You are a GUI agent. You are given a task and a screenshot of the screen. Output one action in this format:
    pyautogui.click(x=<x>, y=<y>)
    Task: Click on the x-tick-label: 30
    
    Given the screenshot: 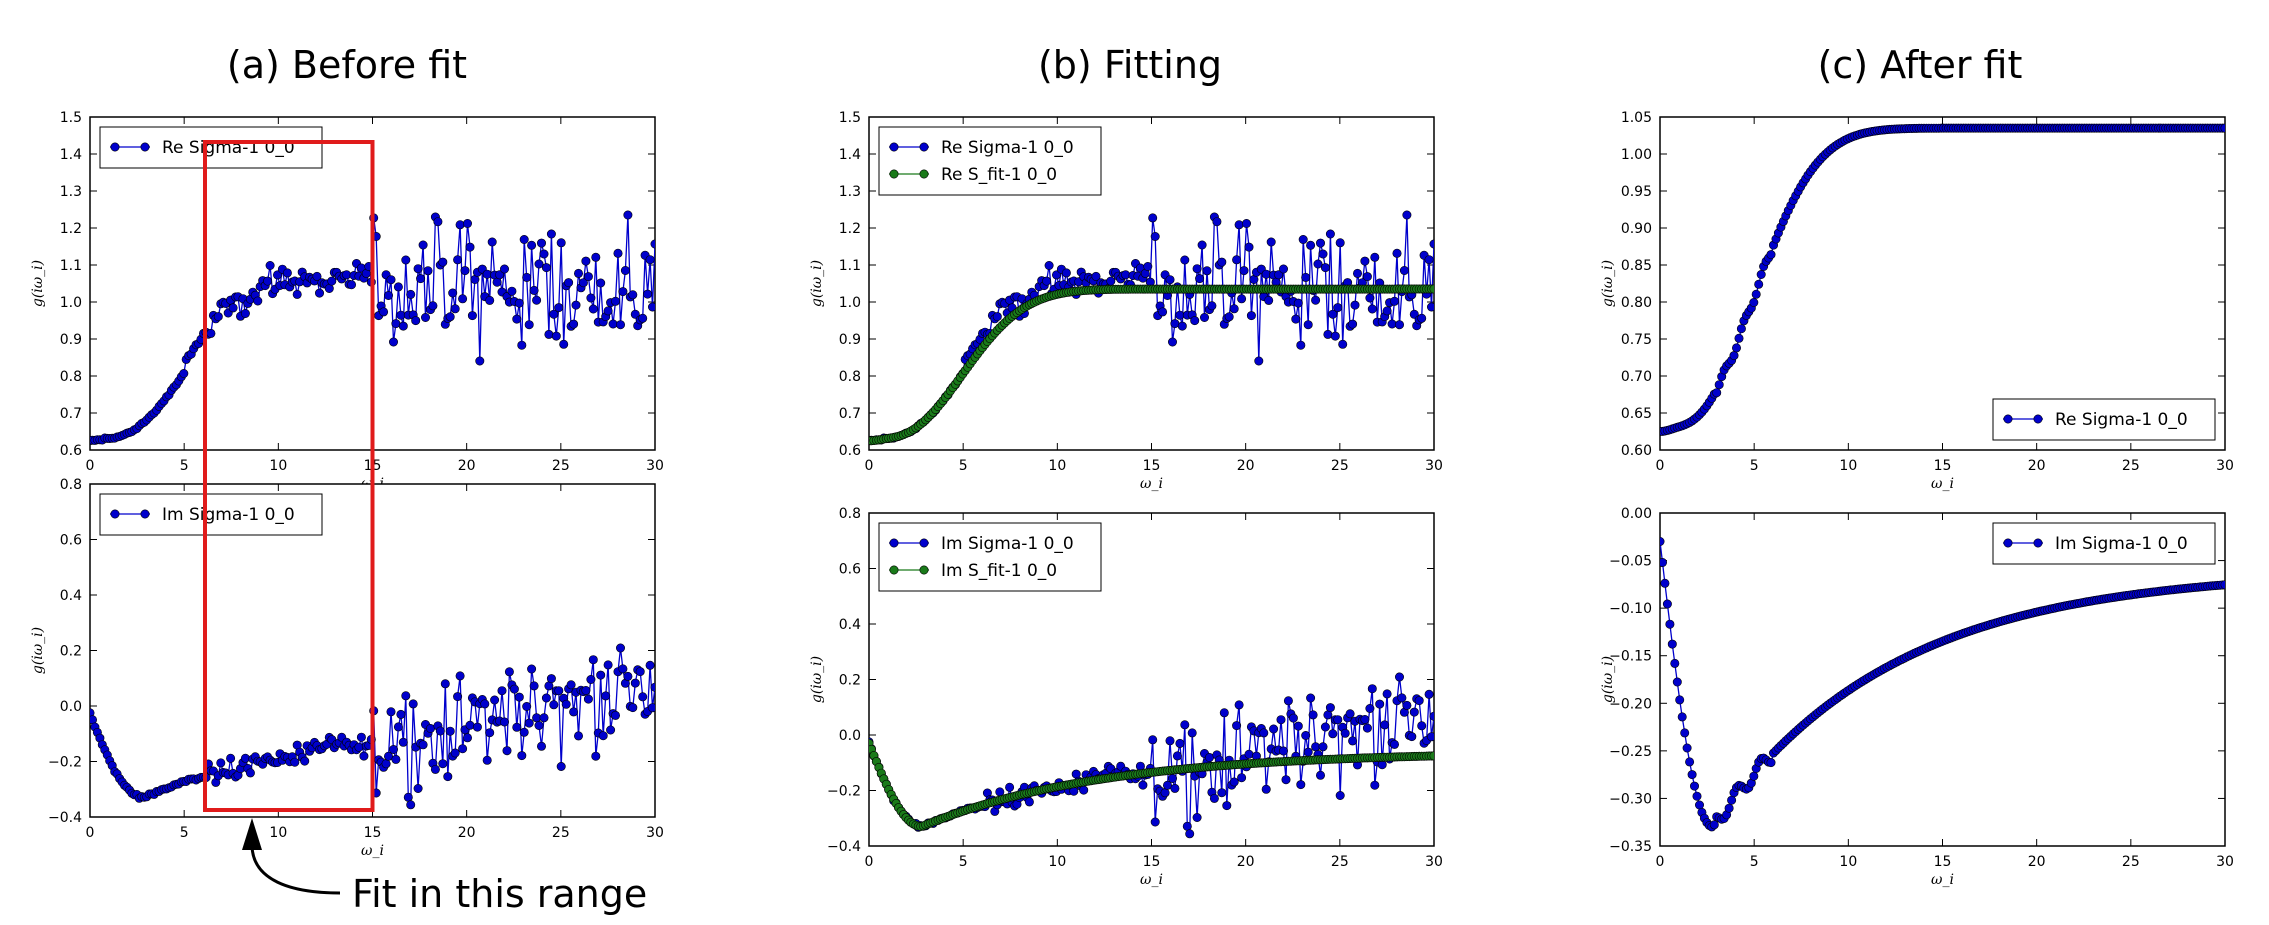 What is the action you would take?
    pyautogui.click(x=655, y=466)
    